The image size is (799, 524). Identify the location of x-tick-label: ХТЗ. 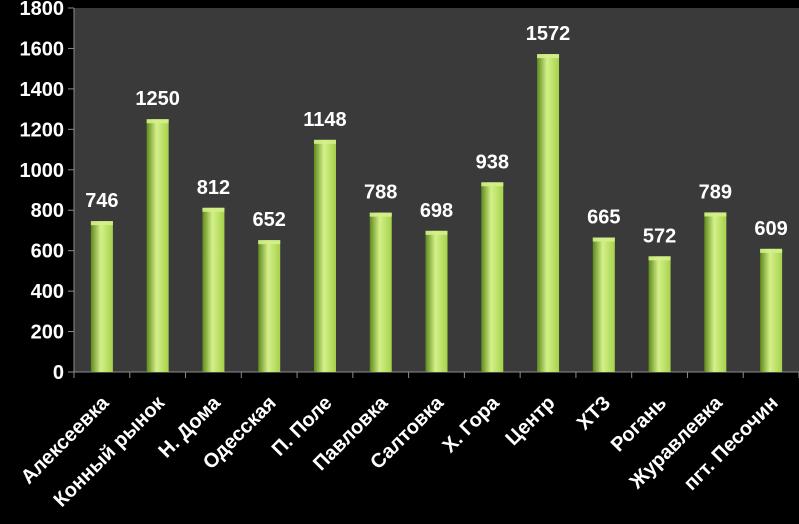
(594, 413).